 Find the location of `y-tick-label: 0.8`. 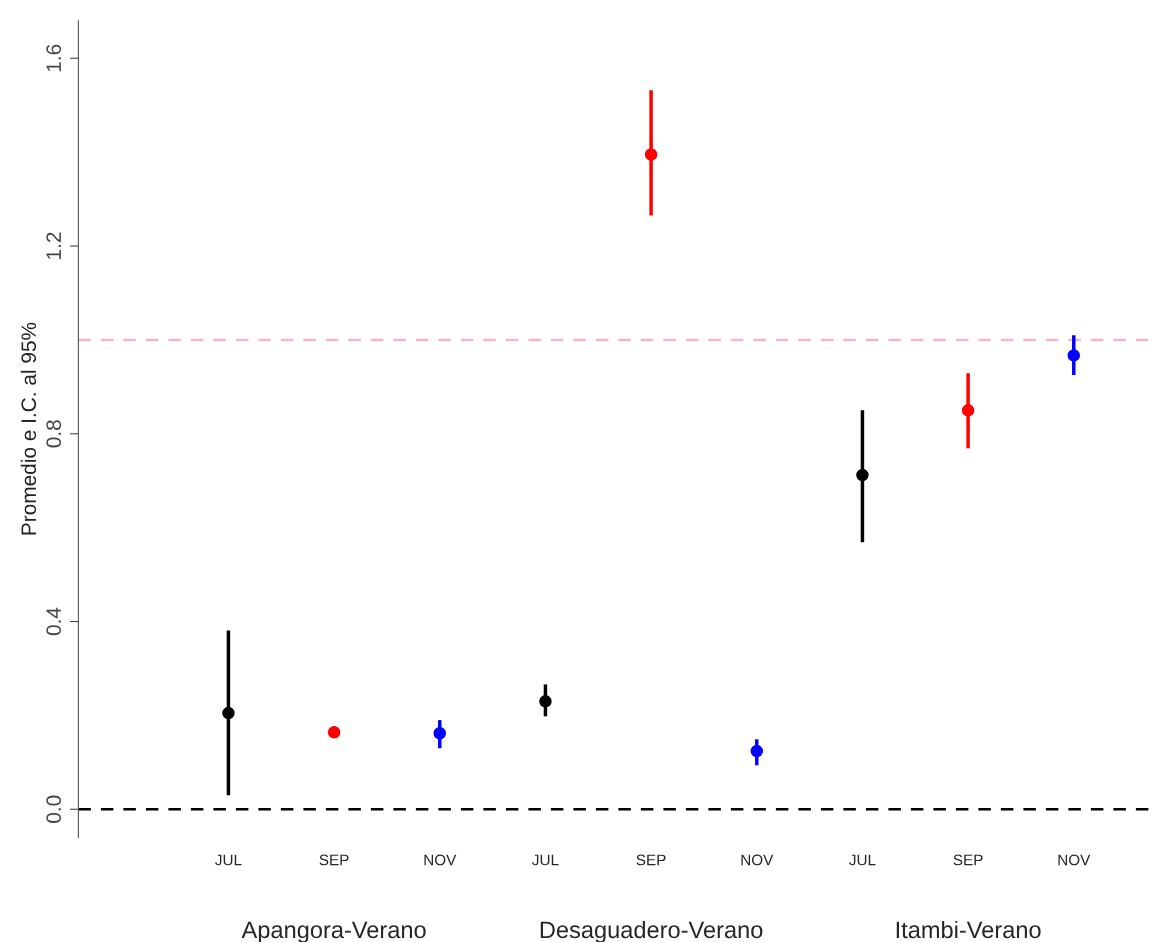

y-tick-label: 0.8 is located at coordinates (54, 434).